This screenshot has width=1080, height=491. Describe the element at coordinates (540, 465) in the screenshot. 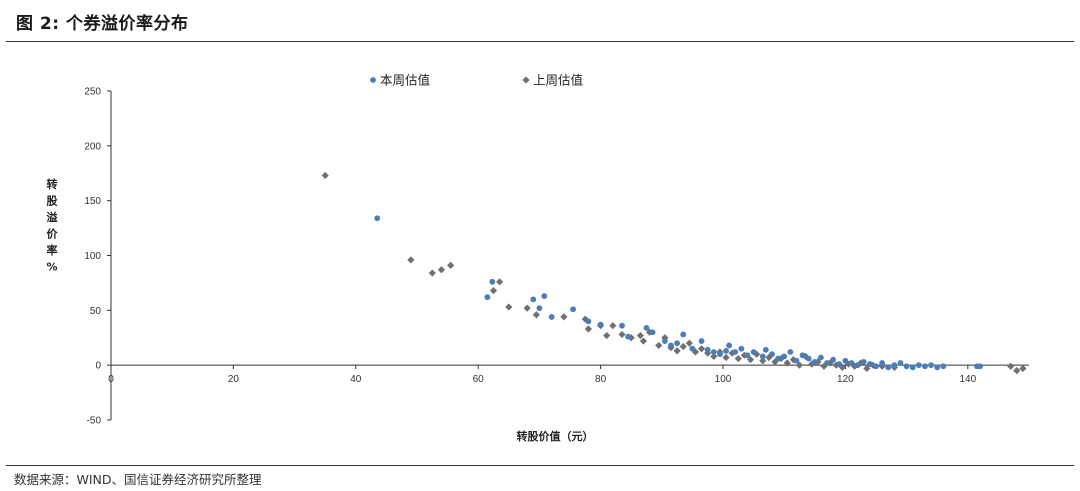

I see `bottom-rule` at that location.